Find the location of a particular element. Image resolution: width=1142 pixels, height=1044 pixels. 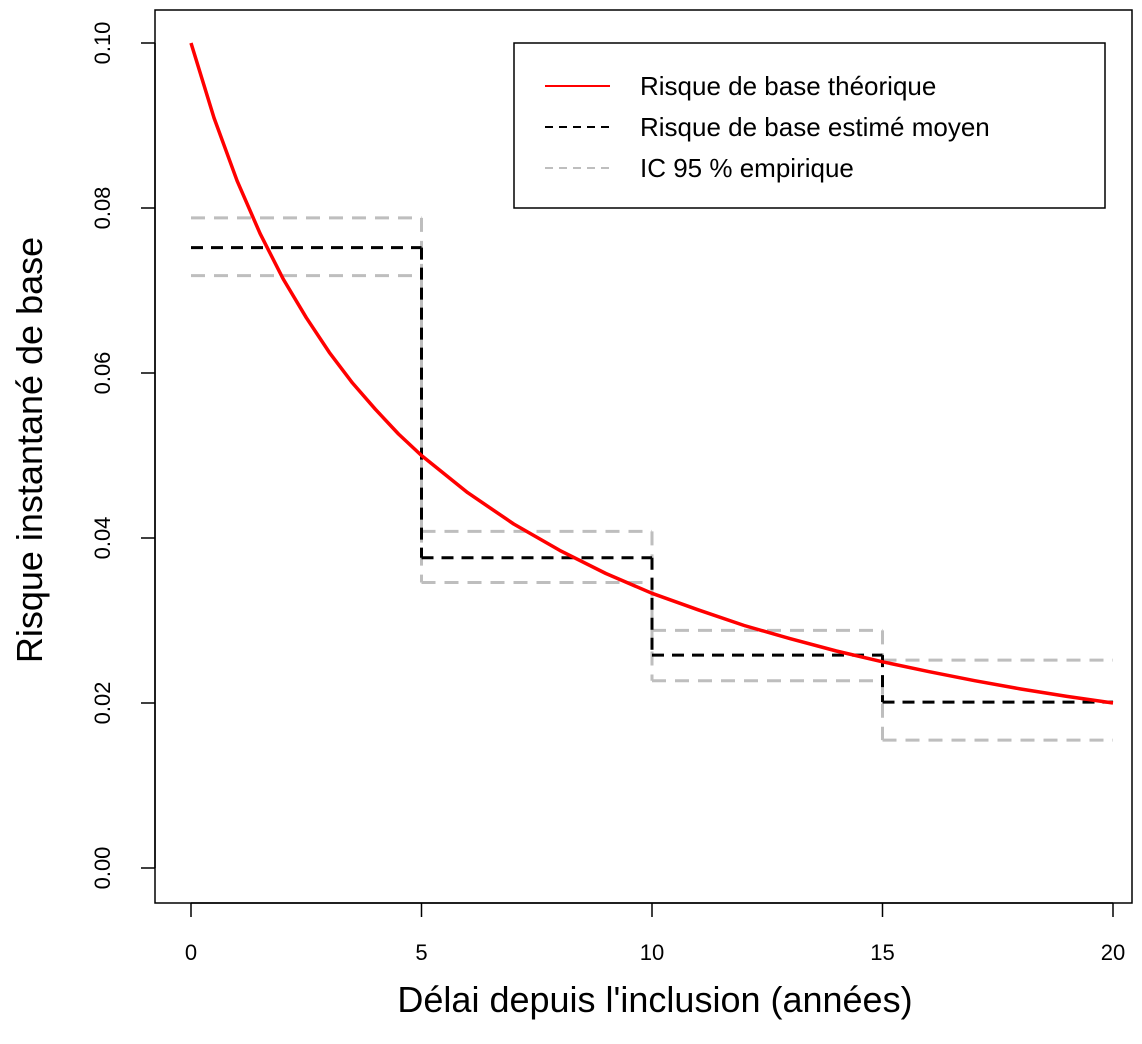

legend-box is located at coordinates (809, 125).